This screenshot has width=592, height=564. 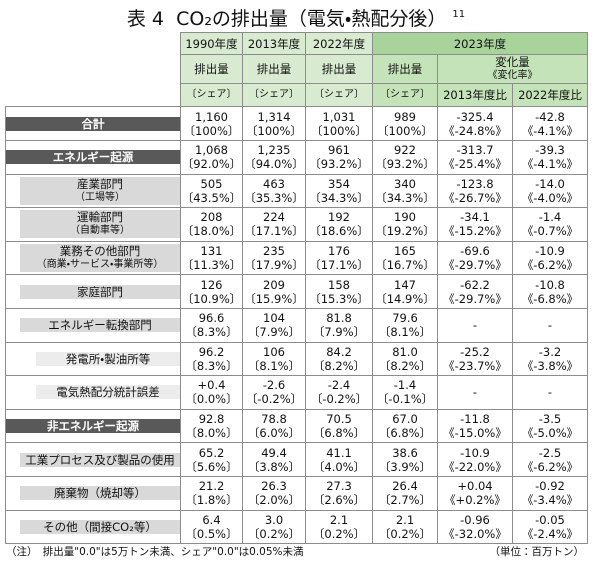 I want to click on row-label: 電気熱配分統計誤差, so click(x=93, y=392).